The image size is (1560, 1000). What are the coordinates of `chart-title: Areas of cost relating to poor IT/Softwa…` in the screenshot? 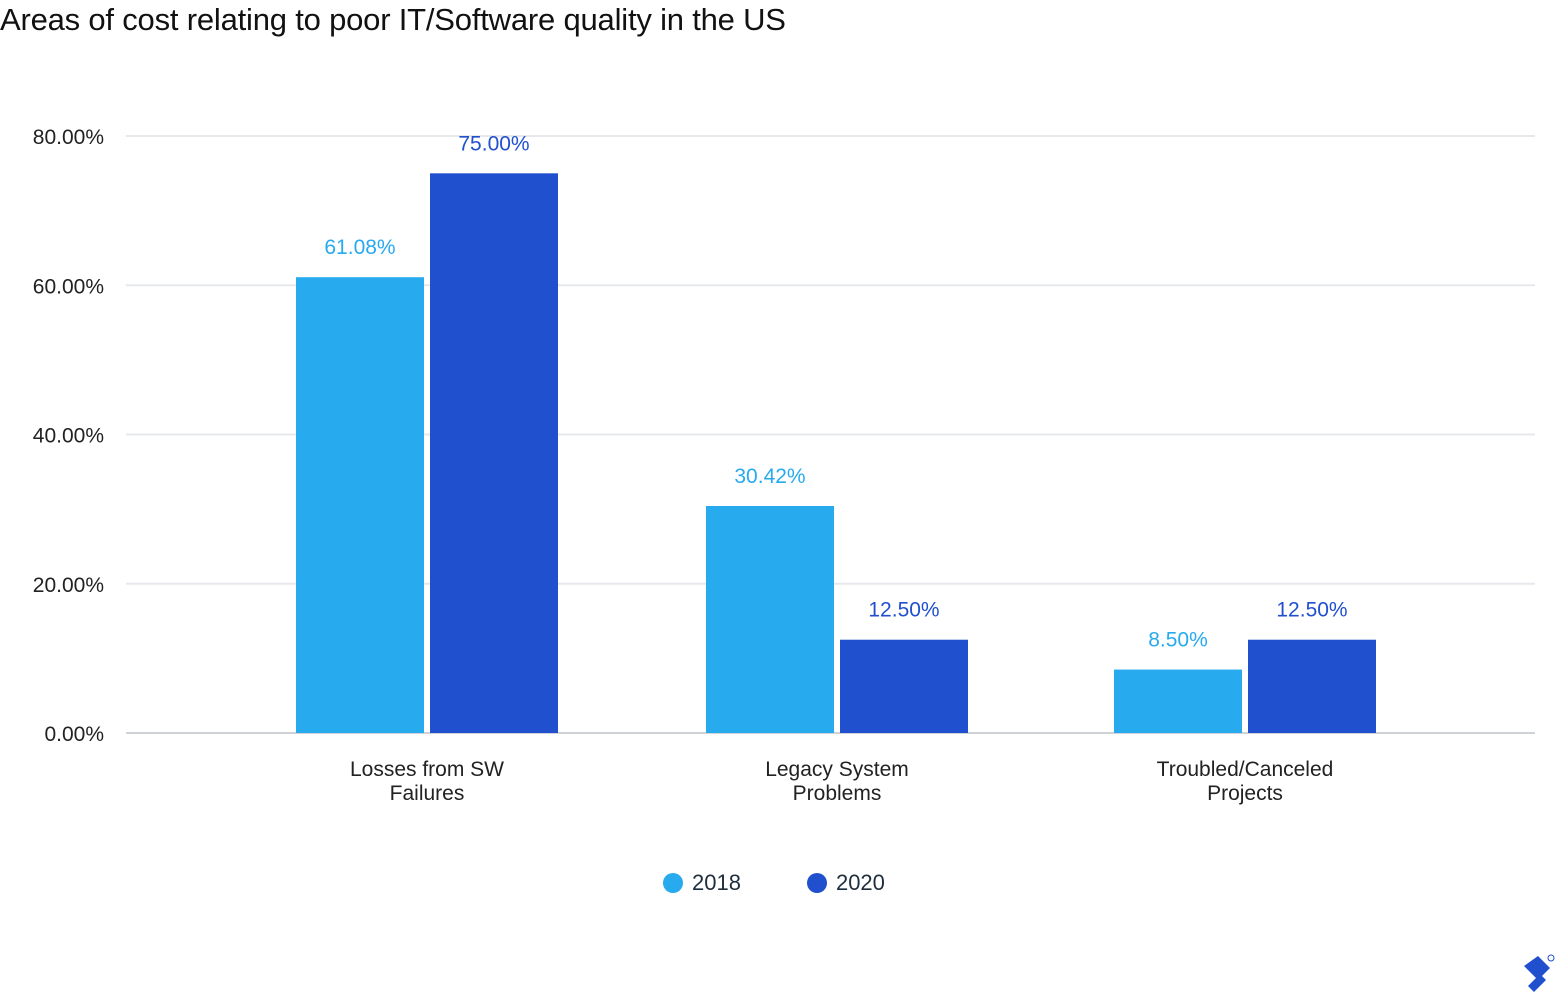 It's located at (393, 19).